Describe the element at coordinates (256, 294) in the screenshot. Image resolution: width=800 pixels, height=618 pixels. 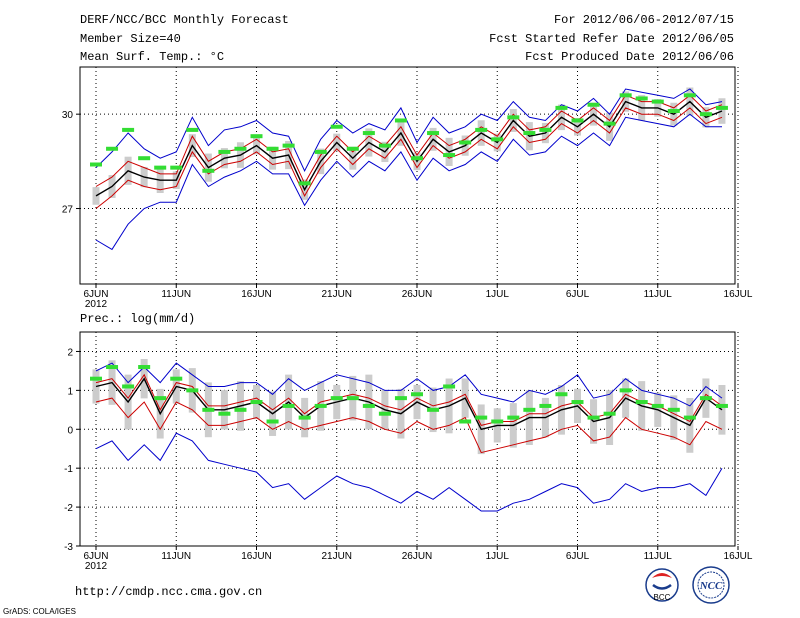
I see `x-tick-label: 16JUN` at that location.